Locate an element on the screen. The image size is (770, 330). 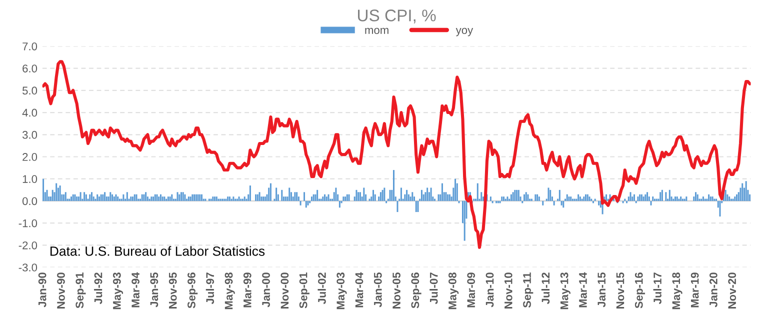
x-tick-label: Sep-91 is located at coordinates (81, 290).